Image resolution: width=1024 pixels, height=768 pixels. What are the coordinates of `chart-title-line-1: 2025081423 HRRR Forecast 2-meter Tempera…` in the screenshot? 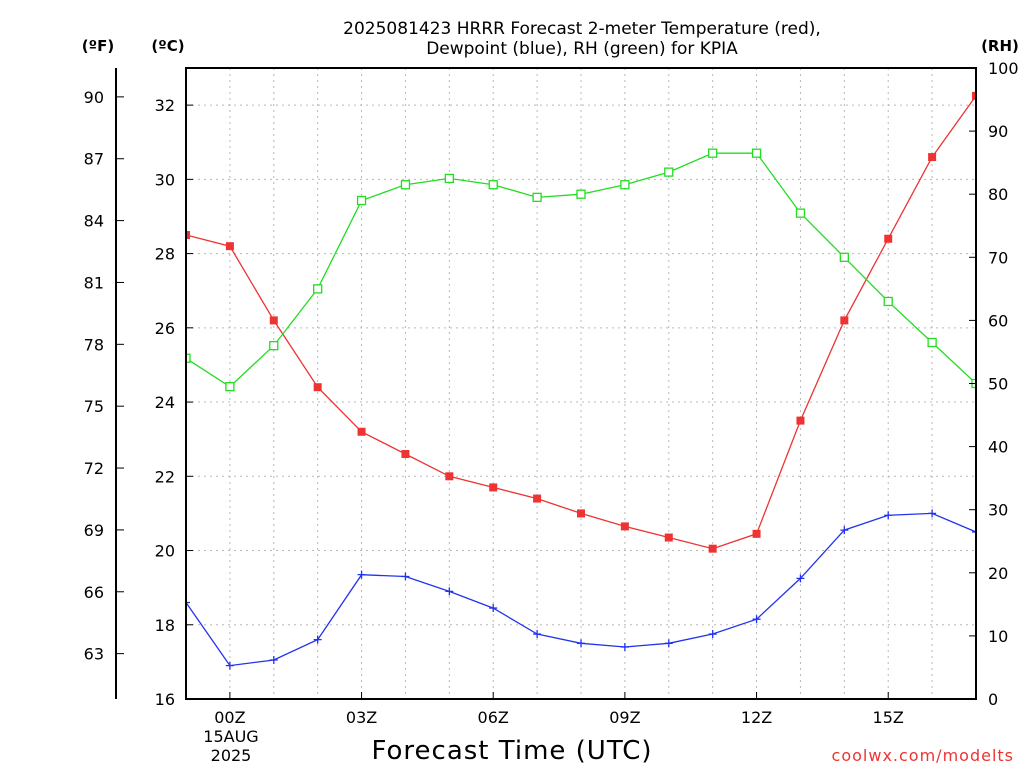 It's located at (582, 29).